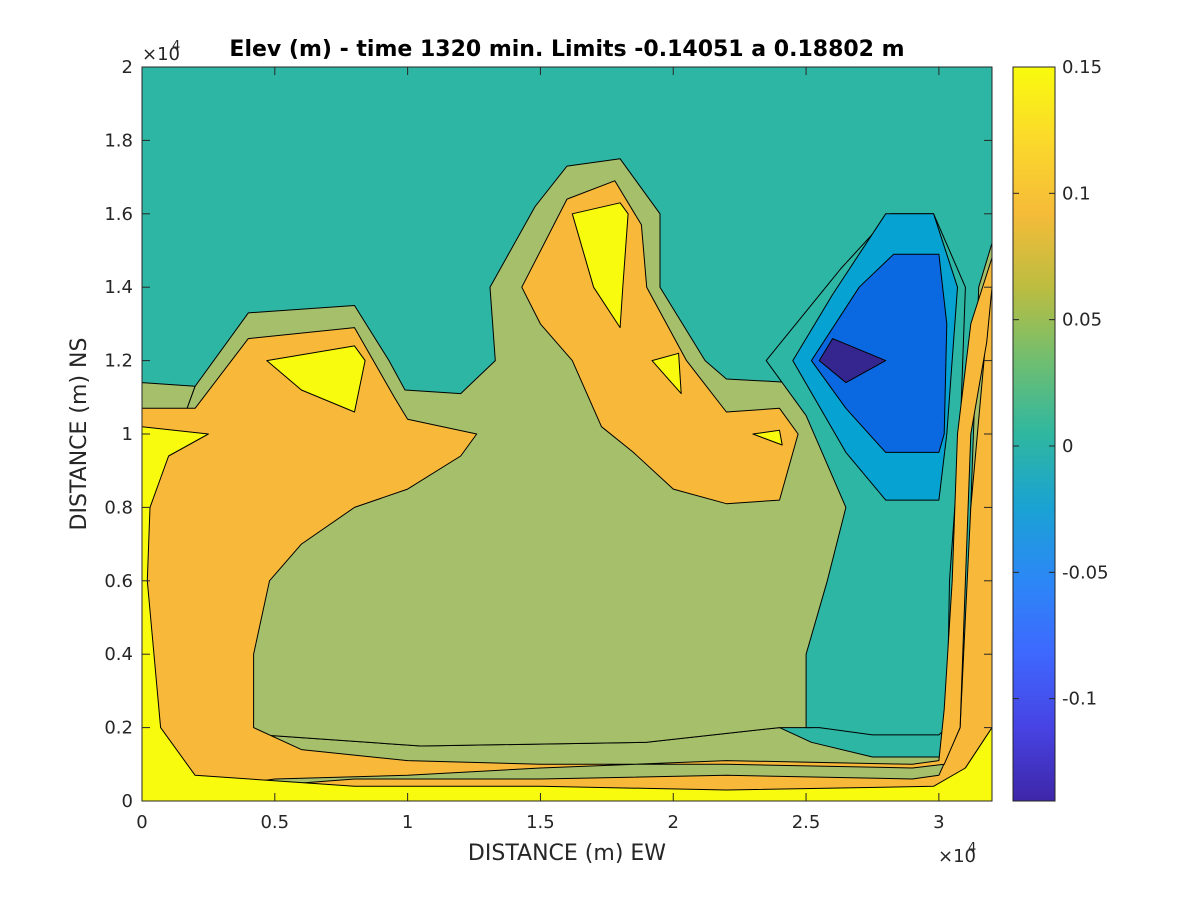 This screenshot has width=1200, height=900. Describe the element at coordinates (118, 287) in the screenshot. I see `y-tick-label: 1.4` at that location.